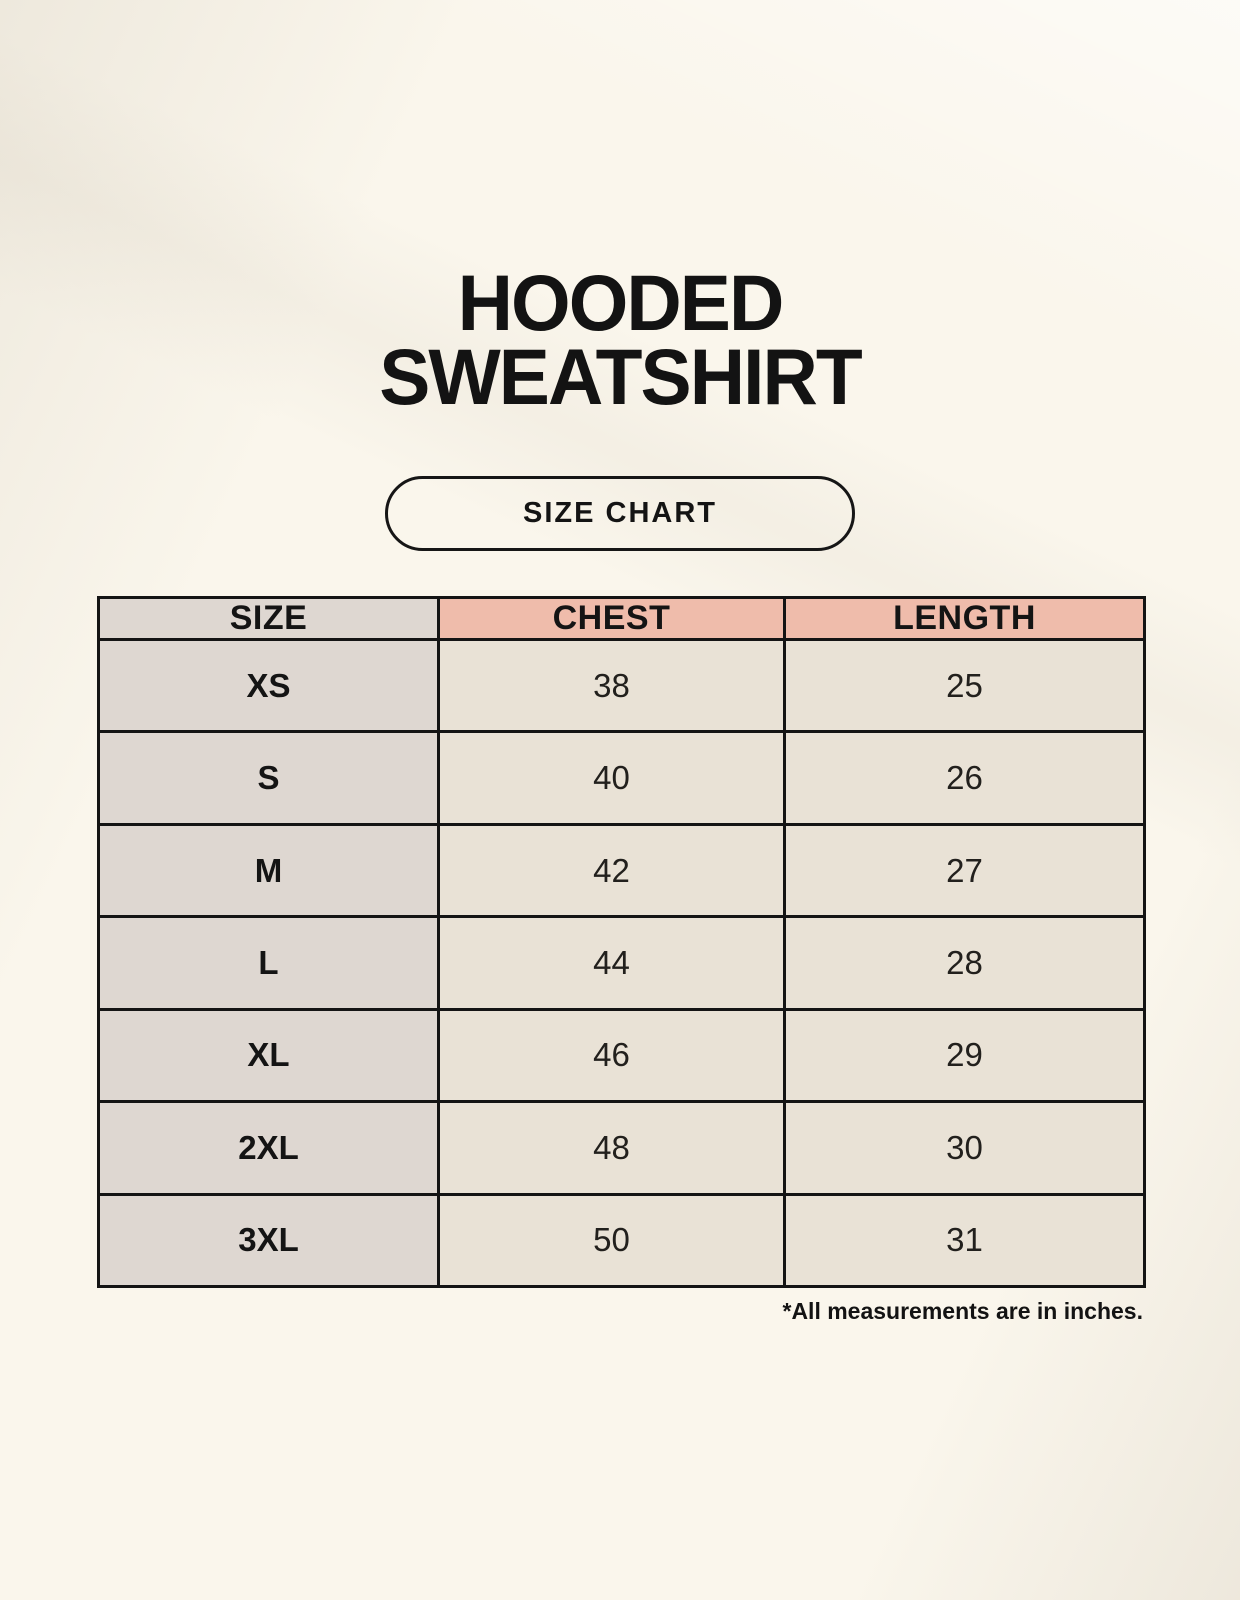 The image size is (1240, 1600). I want to click on chest-value-cell: 50, so click(611, 1240).